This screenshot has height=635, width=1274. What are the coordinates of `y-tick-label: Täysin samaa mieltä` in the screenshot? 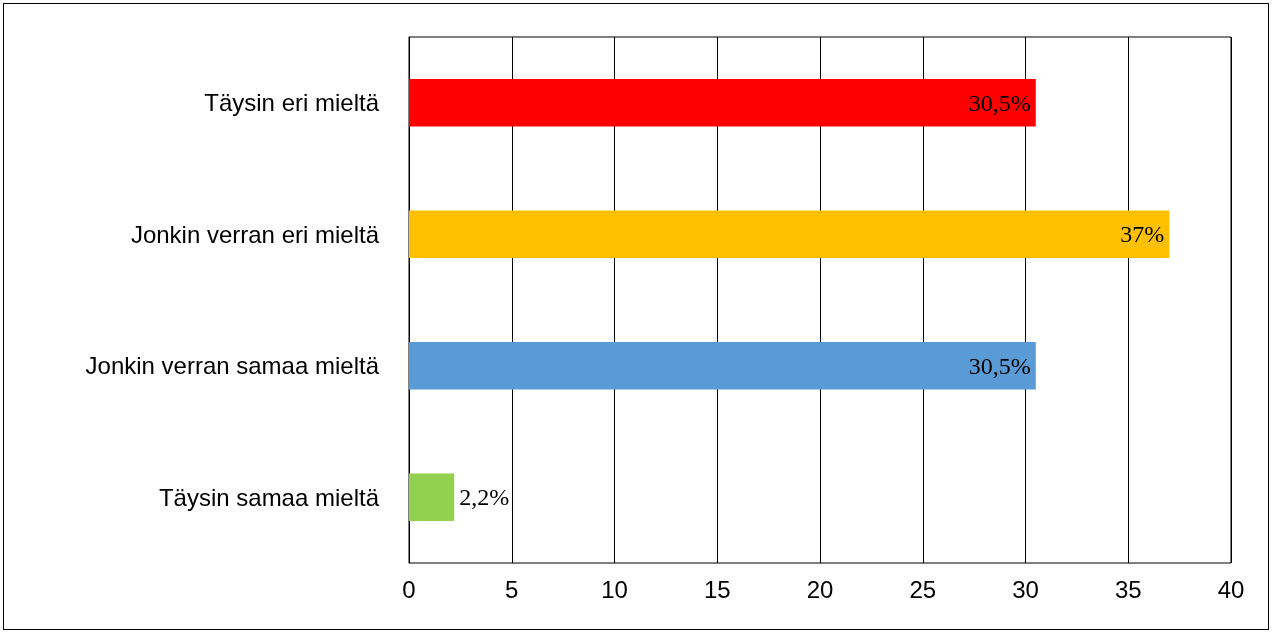 It's located at (269, 497).